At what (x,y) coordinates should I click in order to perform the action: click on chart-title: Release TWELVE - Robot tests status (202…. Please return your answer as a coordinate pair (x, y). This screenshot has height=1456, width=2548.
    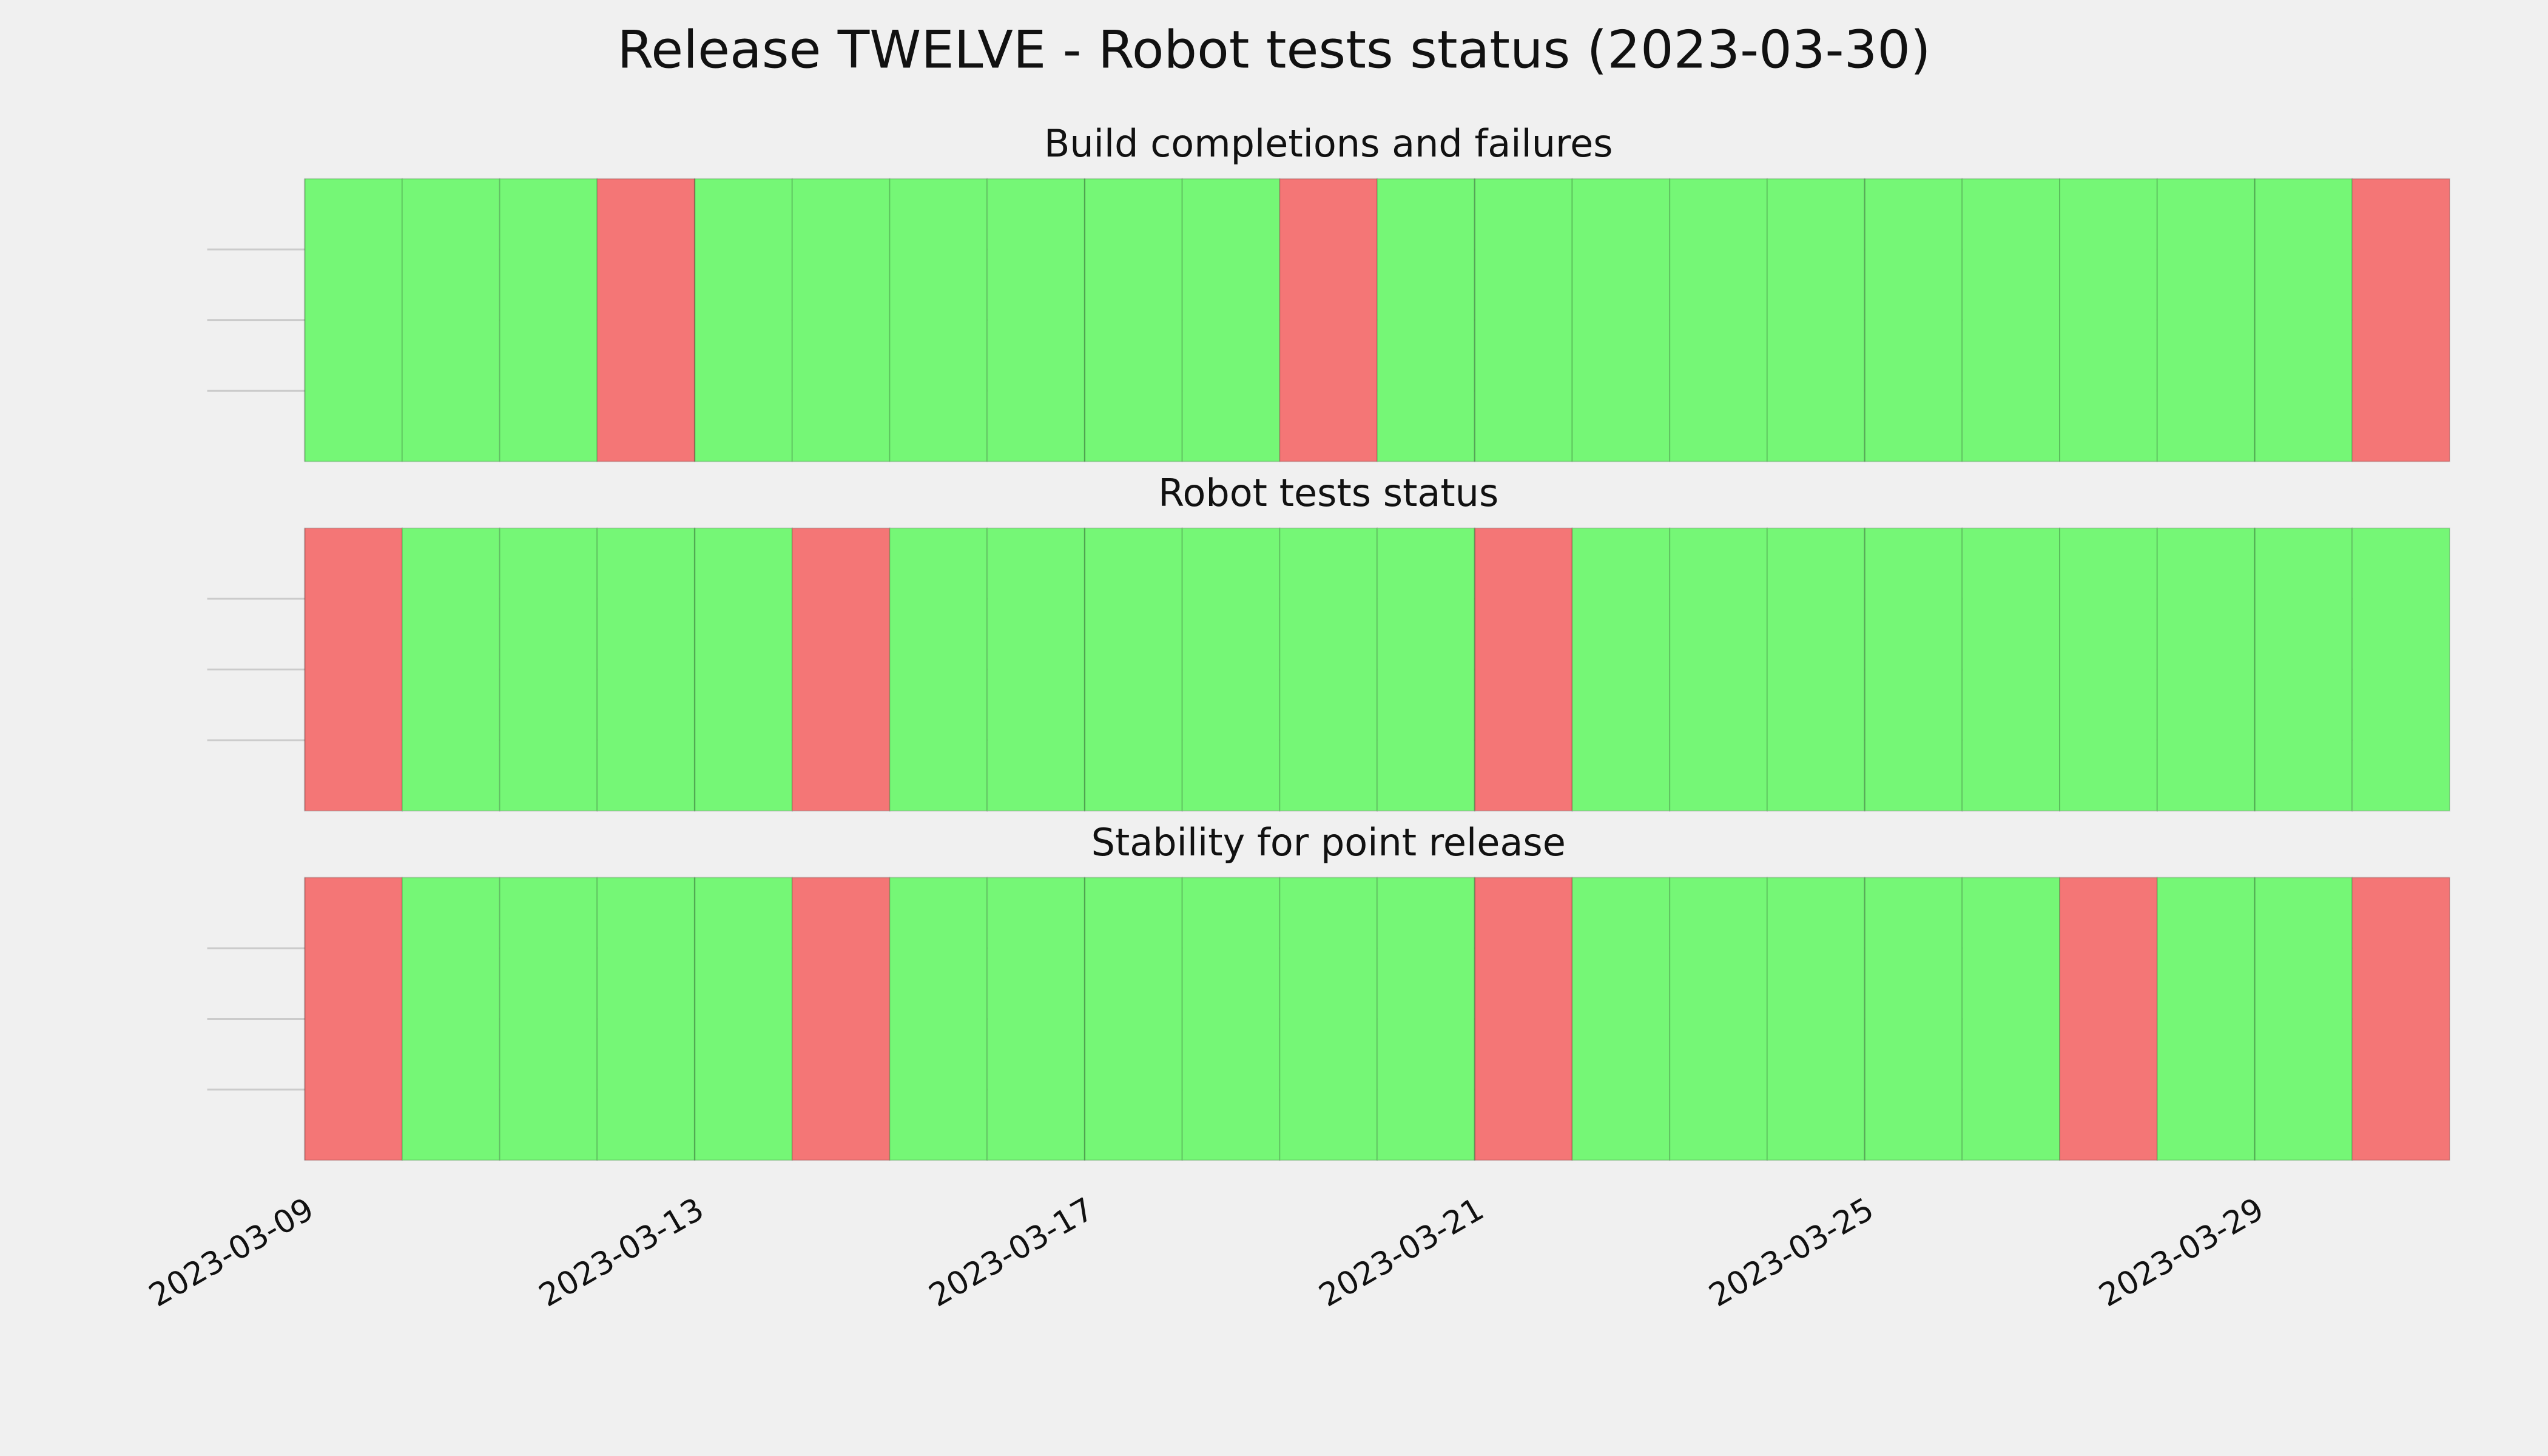
    Looking at the image, I should click on (1273, 49).